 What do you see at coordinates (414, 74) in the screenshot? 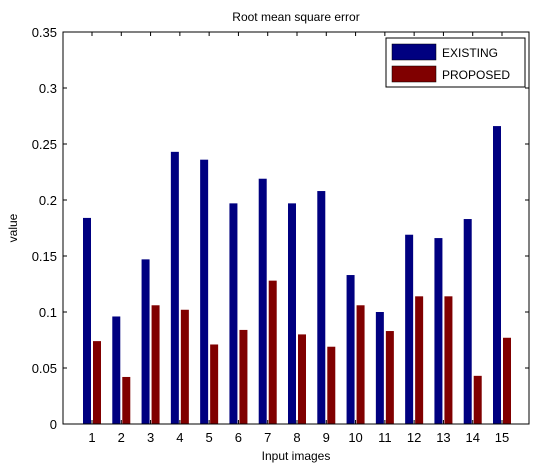
I see `legend-swatch-proposed` at bounding box center [414, 74].